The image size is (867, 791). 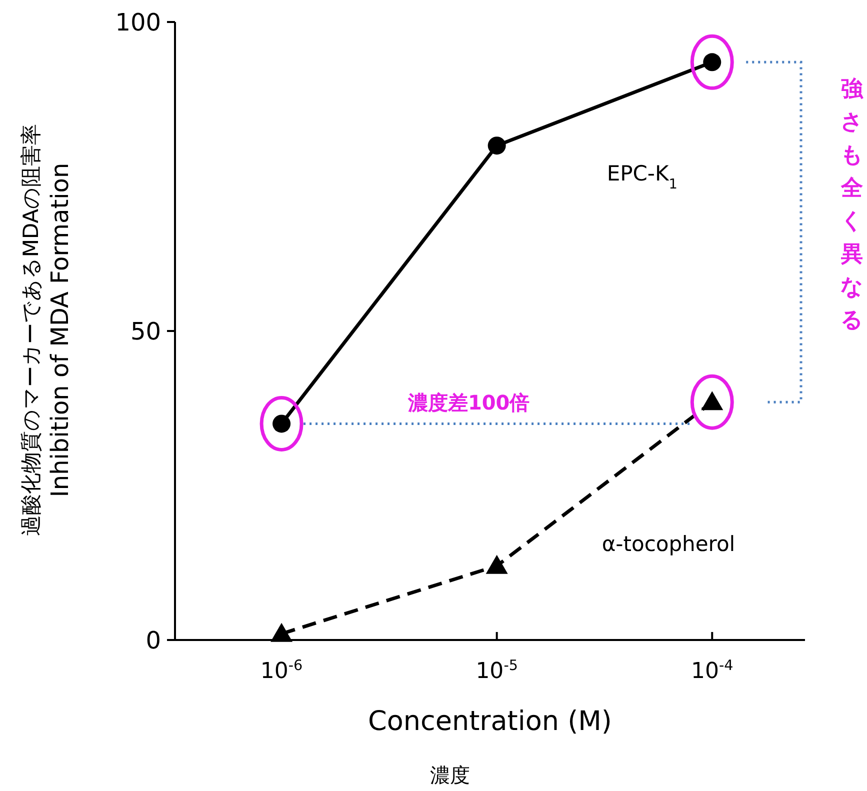 What do you see at coordinates (46, 330) in the screenshot?
I see `y-axis-title: 過酸化物質のマーカーであるMDAの阻害率 Inhibition of MDA Formation` at bounding box center [46, 330].